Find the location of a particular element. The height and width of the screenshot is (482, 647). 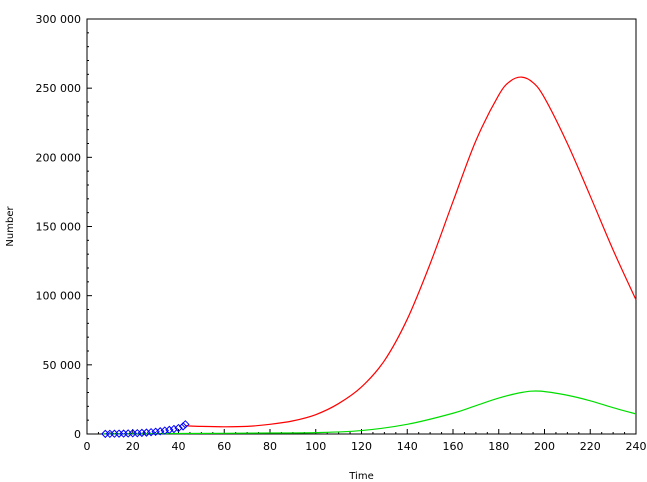

x-tick-label: 180 is located at coordinates (498, 446).